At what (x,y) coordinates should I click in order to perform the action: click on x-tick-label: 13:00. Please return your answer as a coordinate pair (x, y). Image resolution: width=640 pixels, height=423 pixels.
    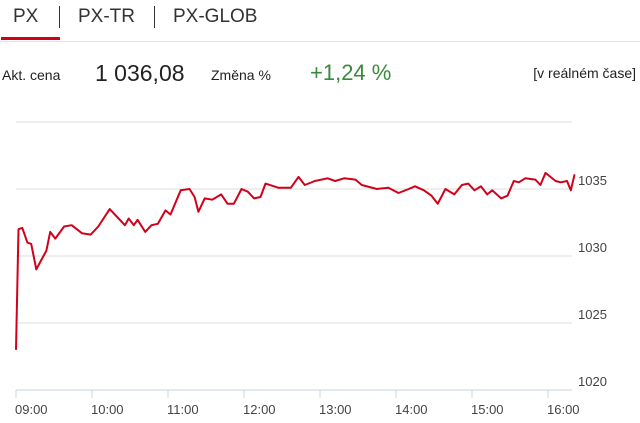
    Looking at the image, I should click on (335, 409).